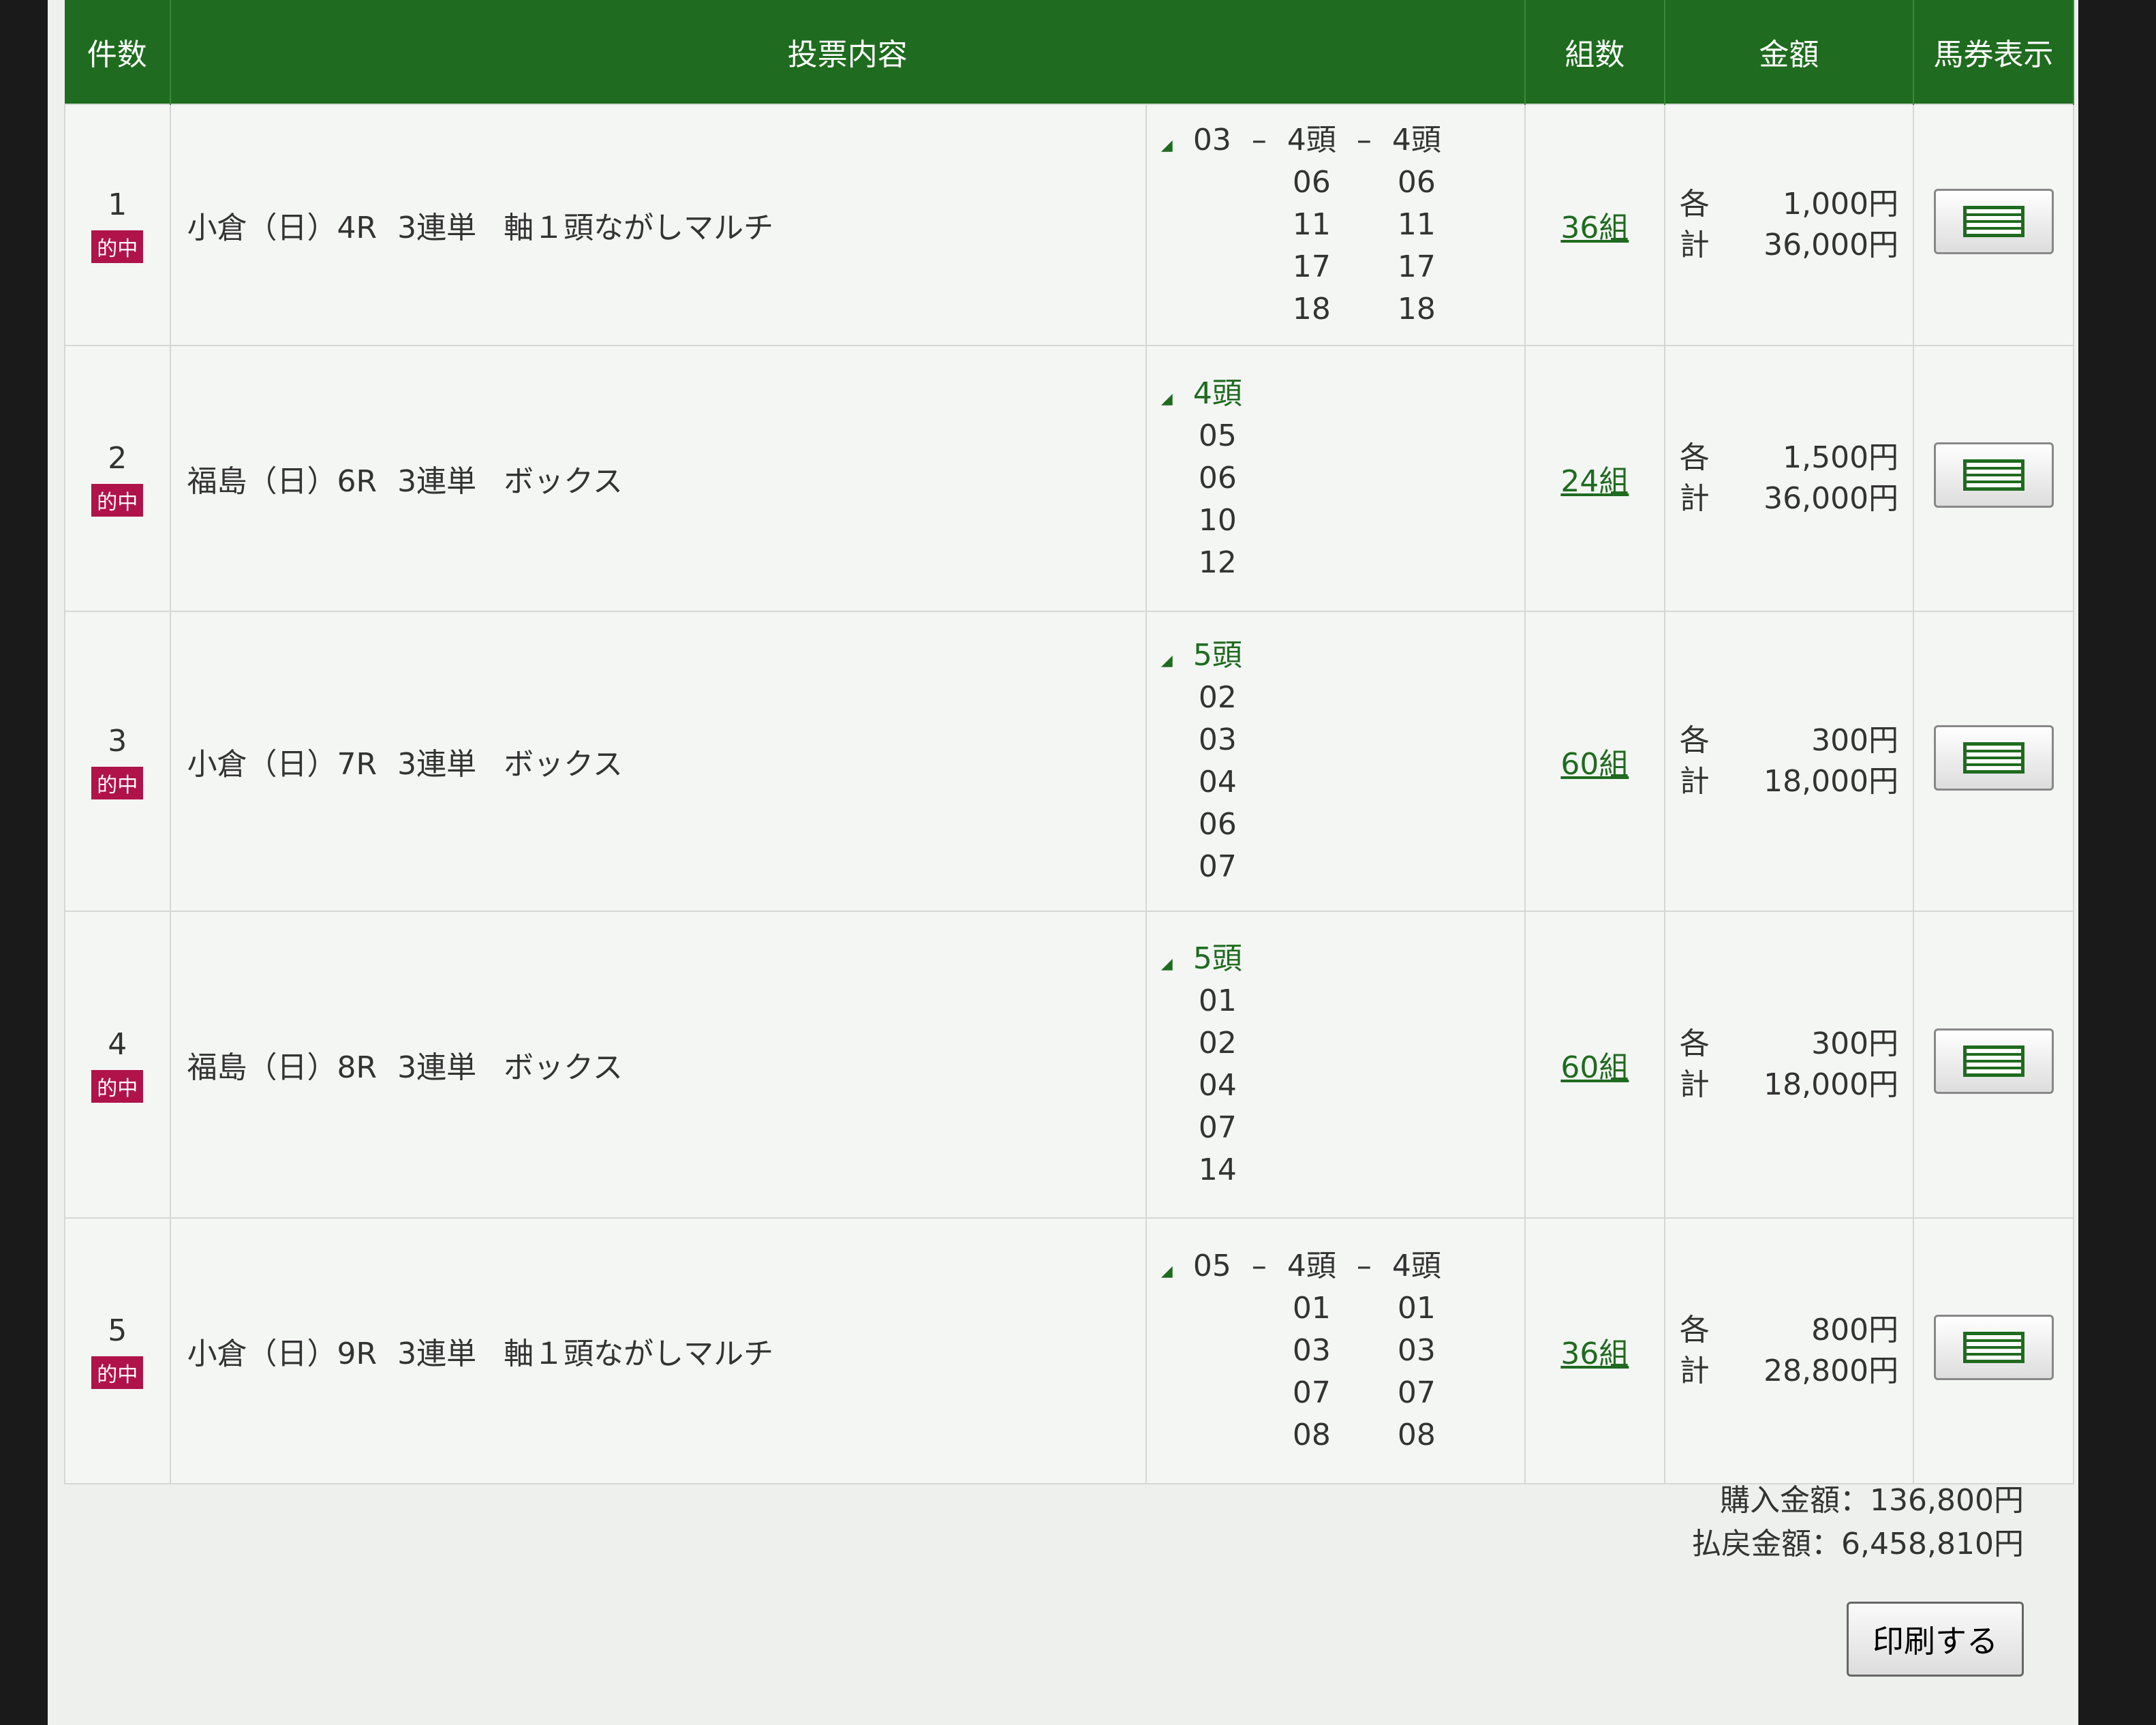  Describe the element at coordinates (117, 1044) in the screenshot. I see `row-number: 4` at that location.